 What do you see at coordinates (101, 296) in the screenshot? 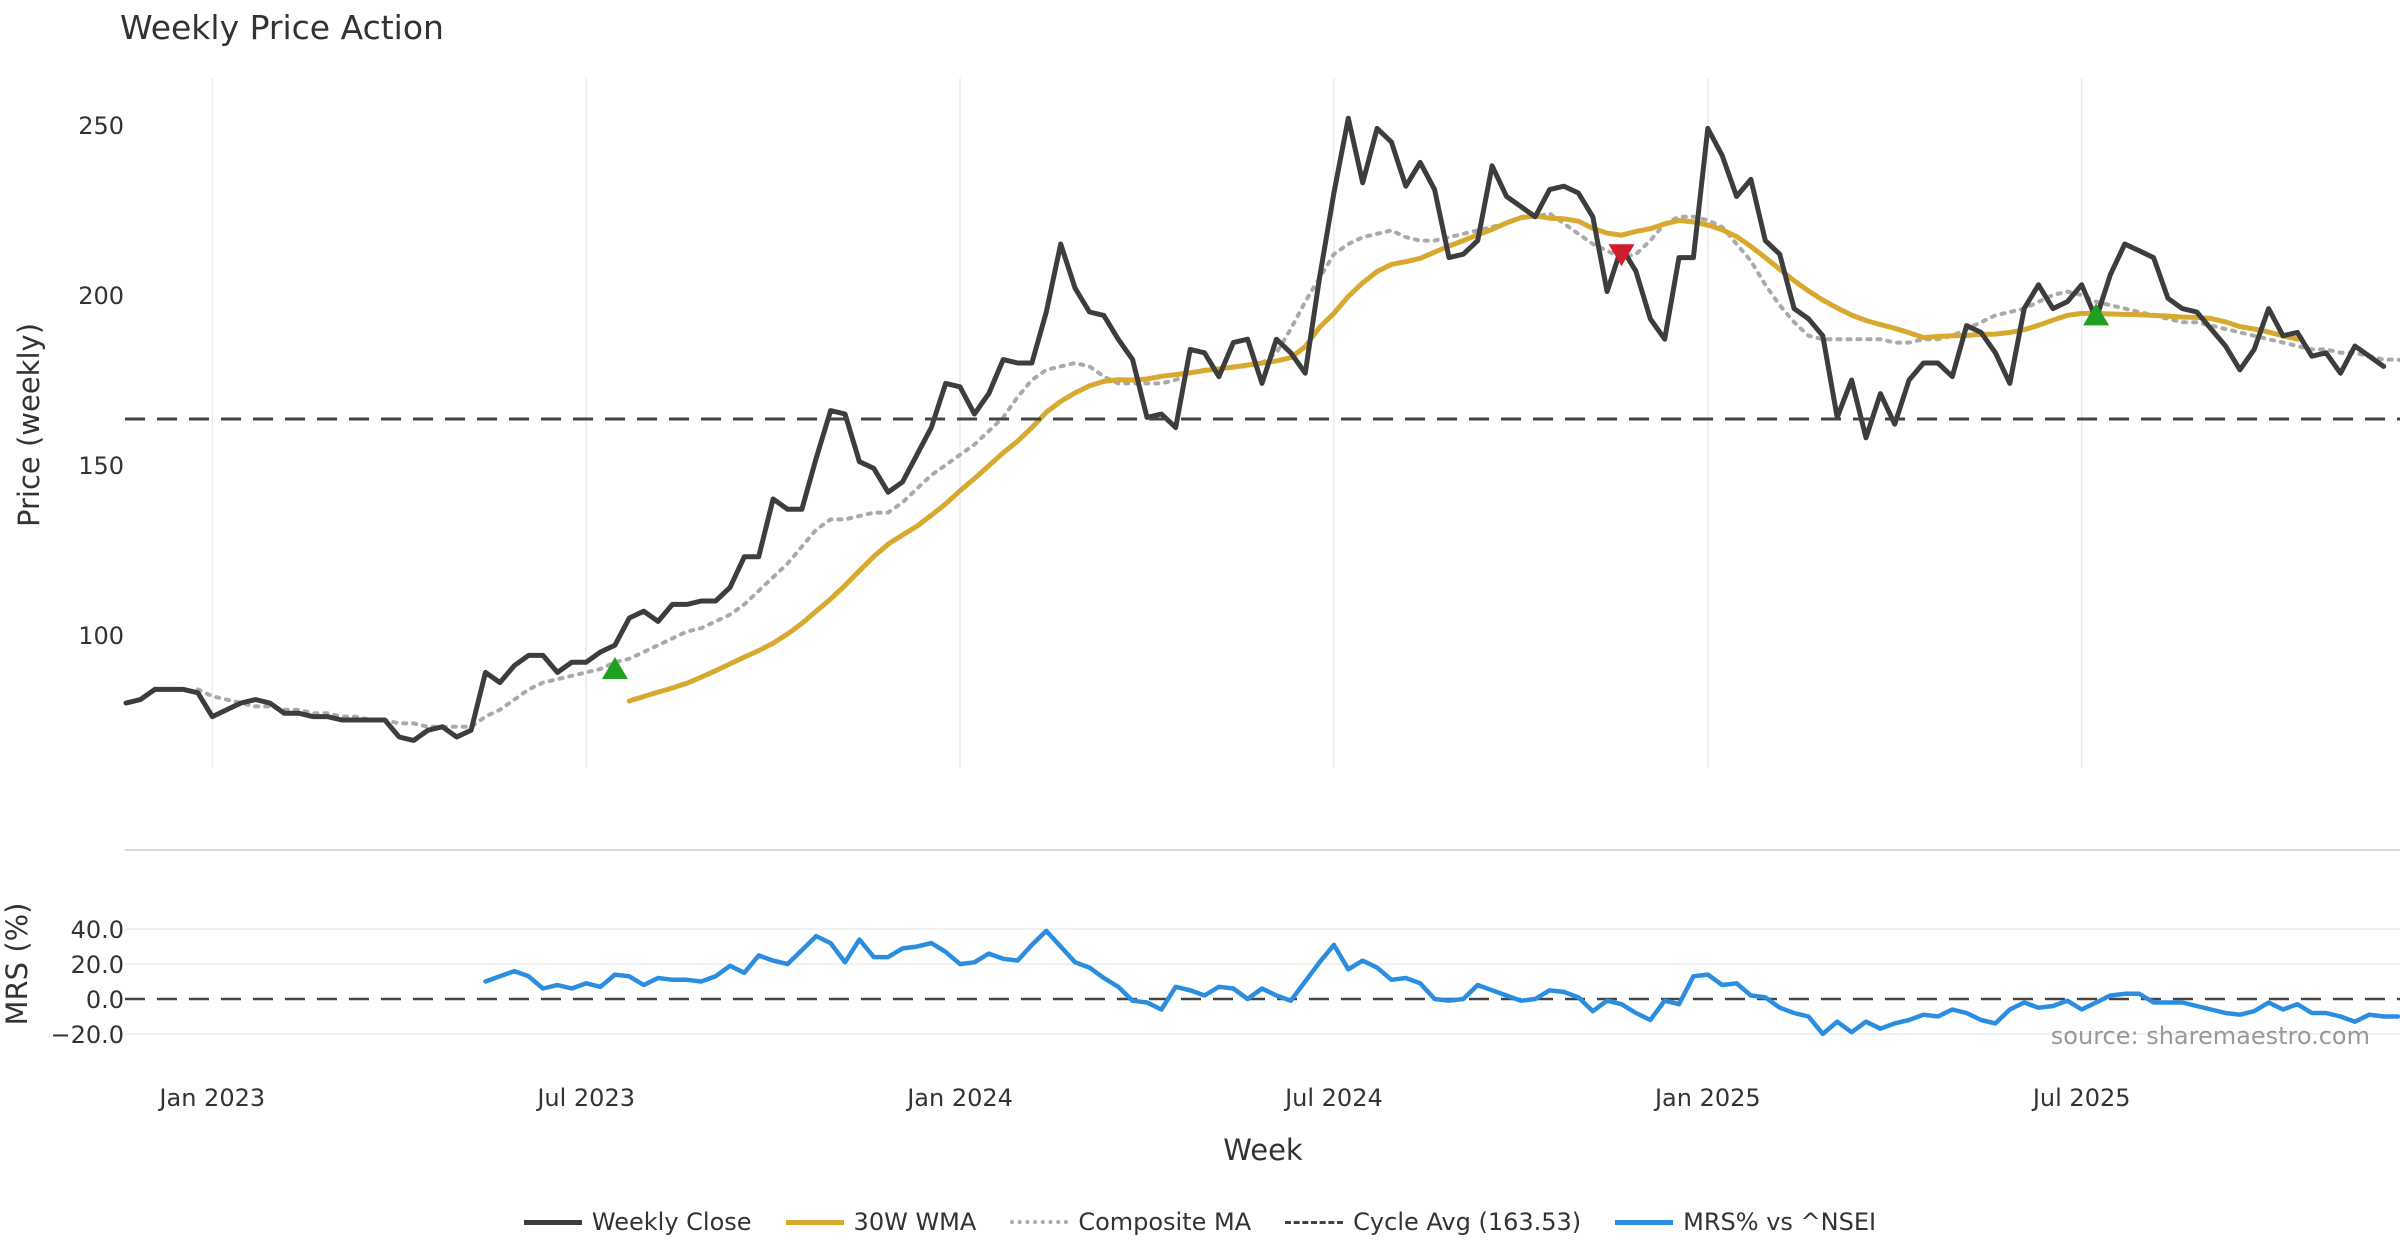
I see `price-y-tick-200: 200` at bounding box center [101, 296].